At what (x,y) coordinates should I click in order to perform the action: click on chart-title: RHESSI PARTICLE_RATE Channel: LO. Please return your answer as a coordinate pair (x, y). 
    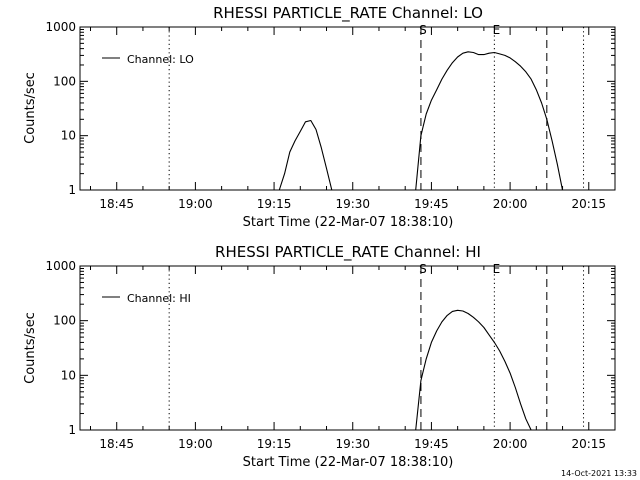
    Looking at the image, I should click on (348, 13).